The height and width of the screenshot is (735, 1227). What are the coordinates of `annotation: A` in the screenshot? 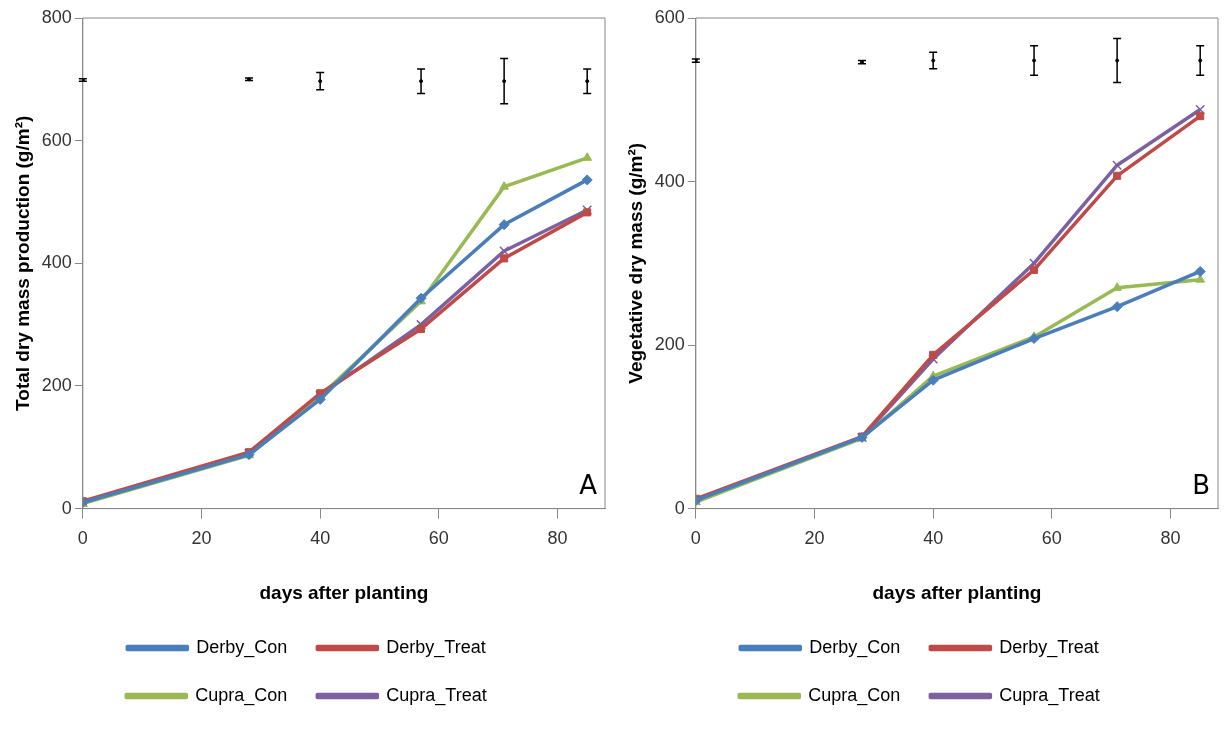 It's located at (588, 485).